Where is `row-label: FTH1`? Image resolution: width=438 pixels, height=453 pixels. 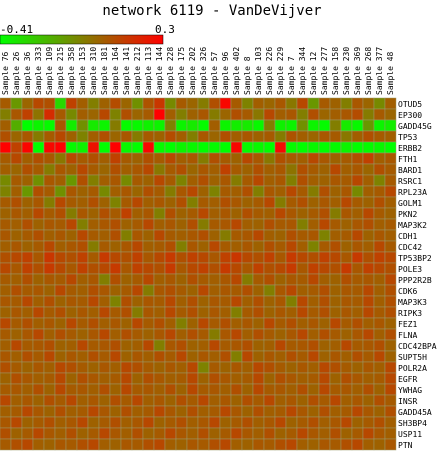
row-label: FTH1 is located at coordinates (407, 159).